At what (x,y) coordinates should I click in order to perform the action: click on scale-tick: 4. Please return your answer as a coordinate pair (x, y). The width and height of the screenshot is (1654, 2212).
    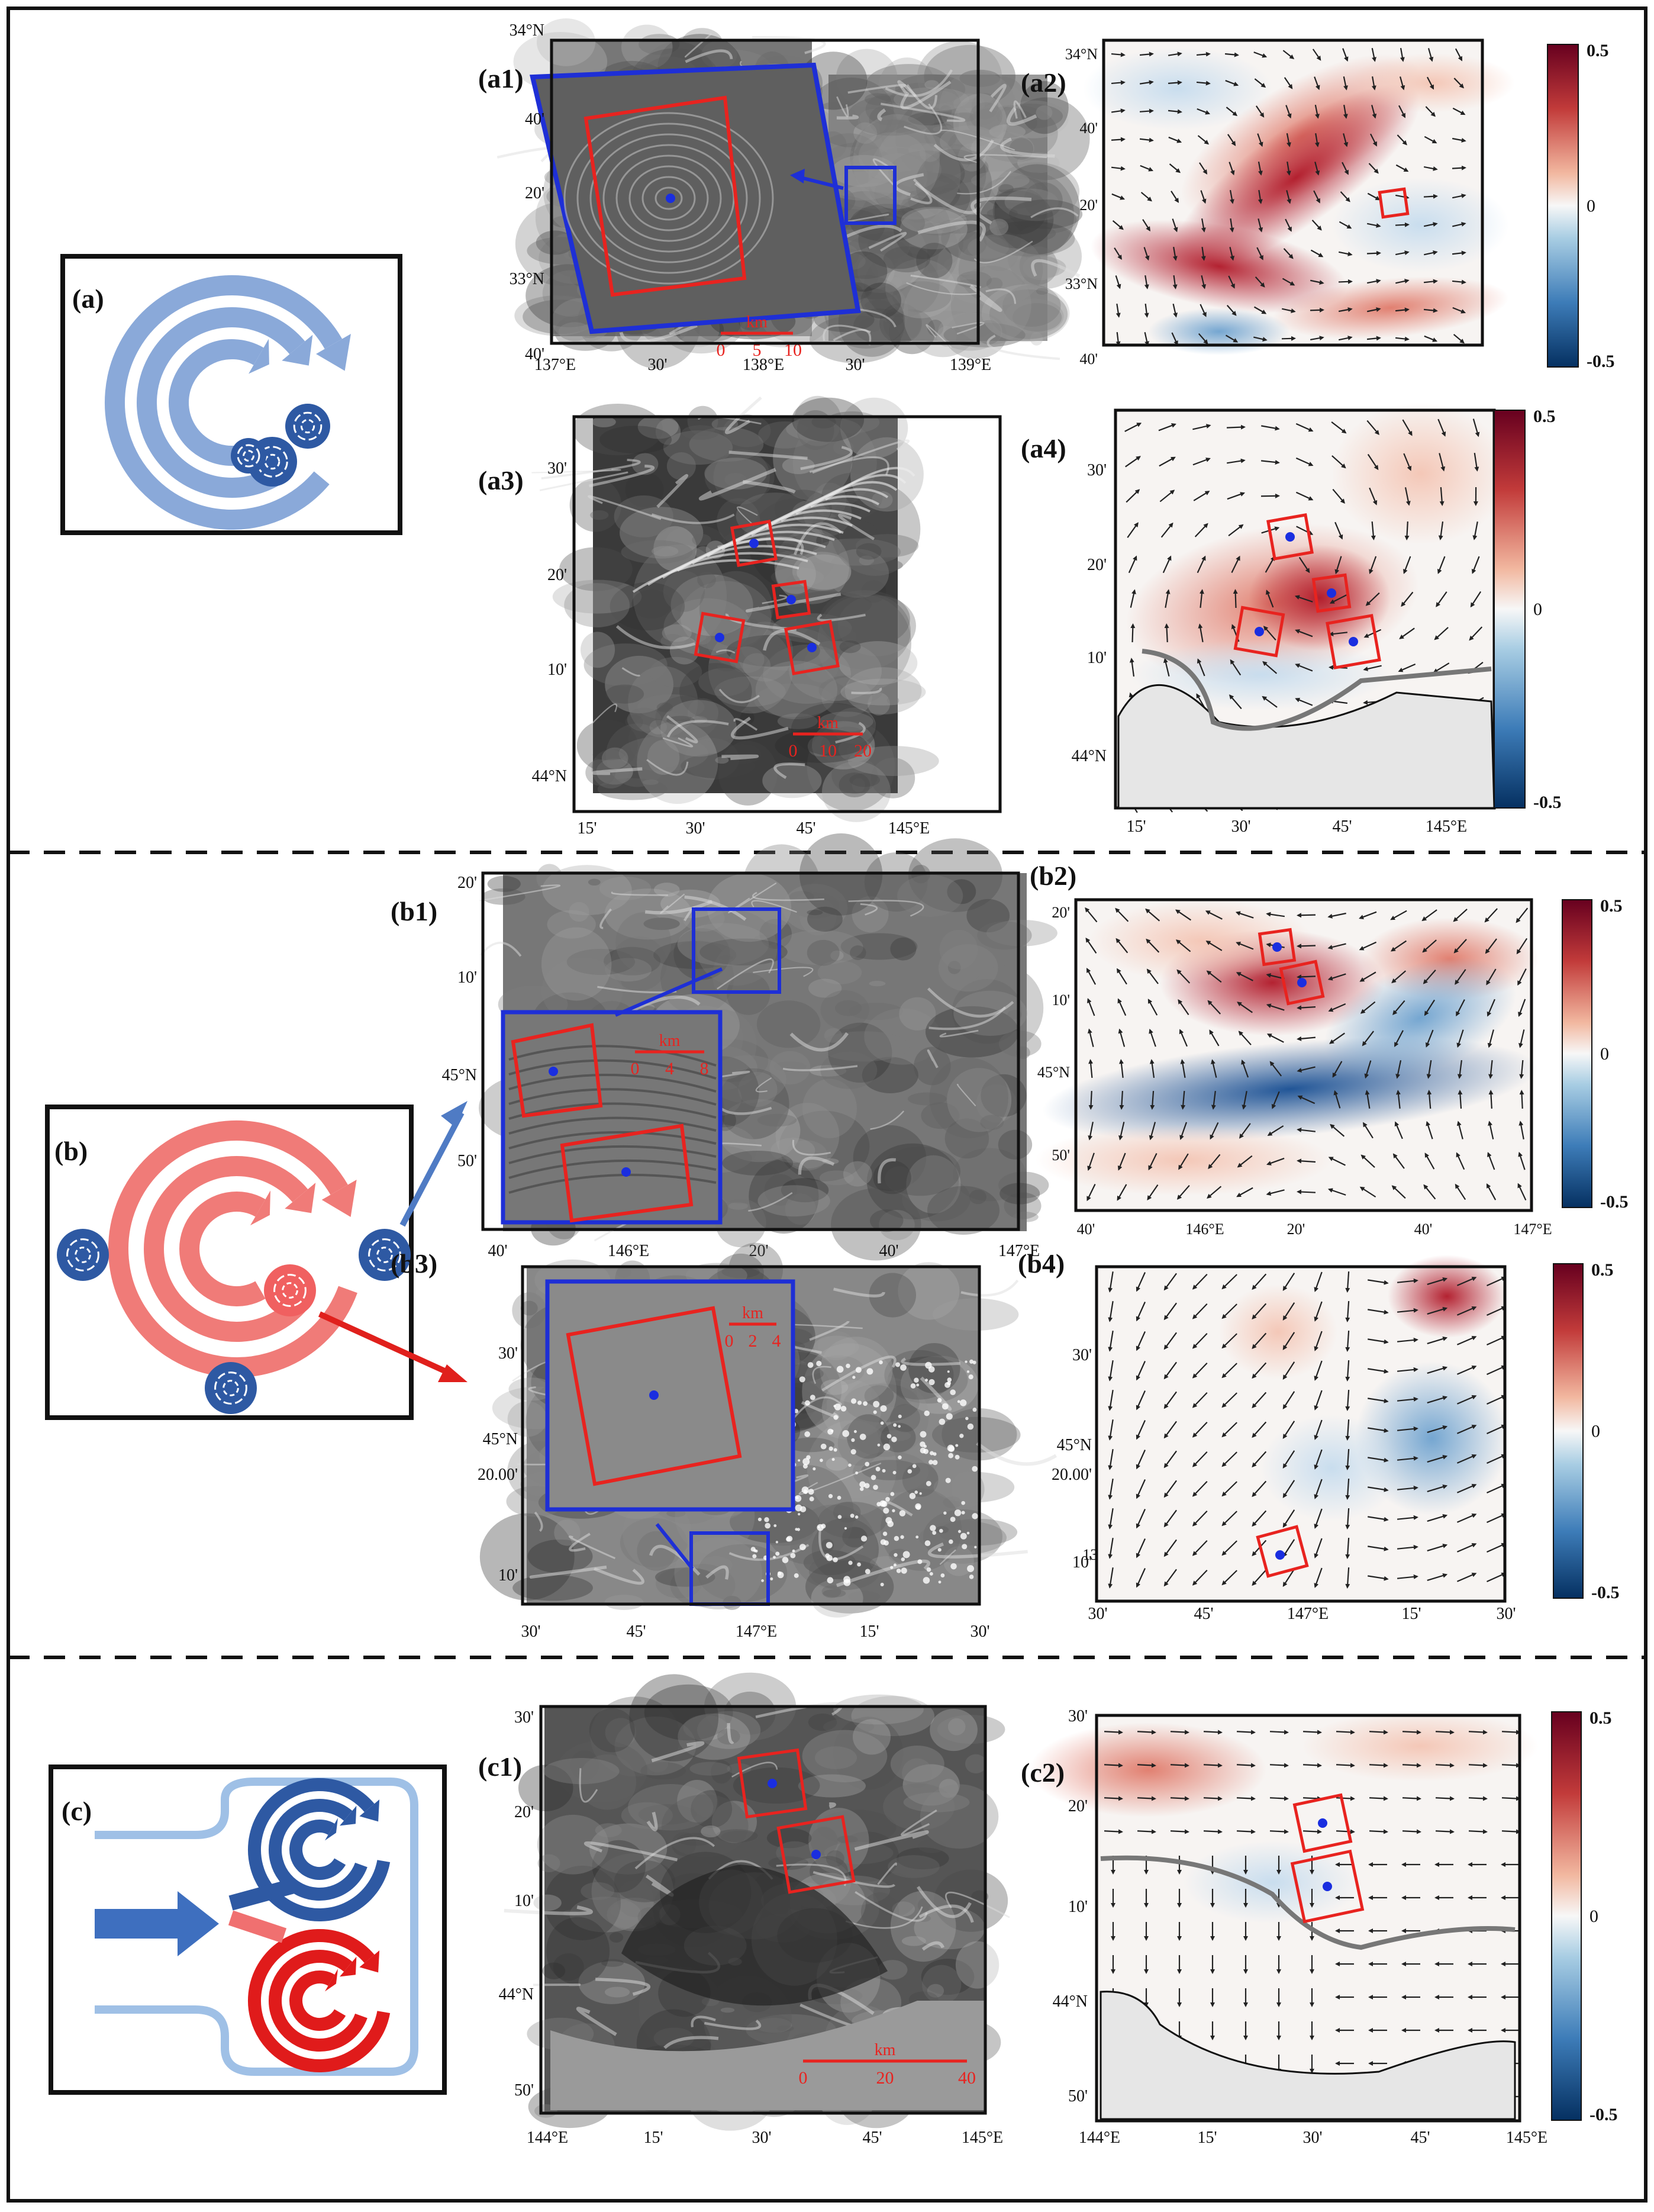
    Looking at the image, I should click on (669, 1068).